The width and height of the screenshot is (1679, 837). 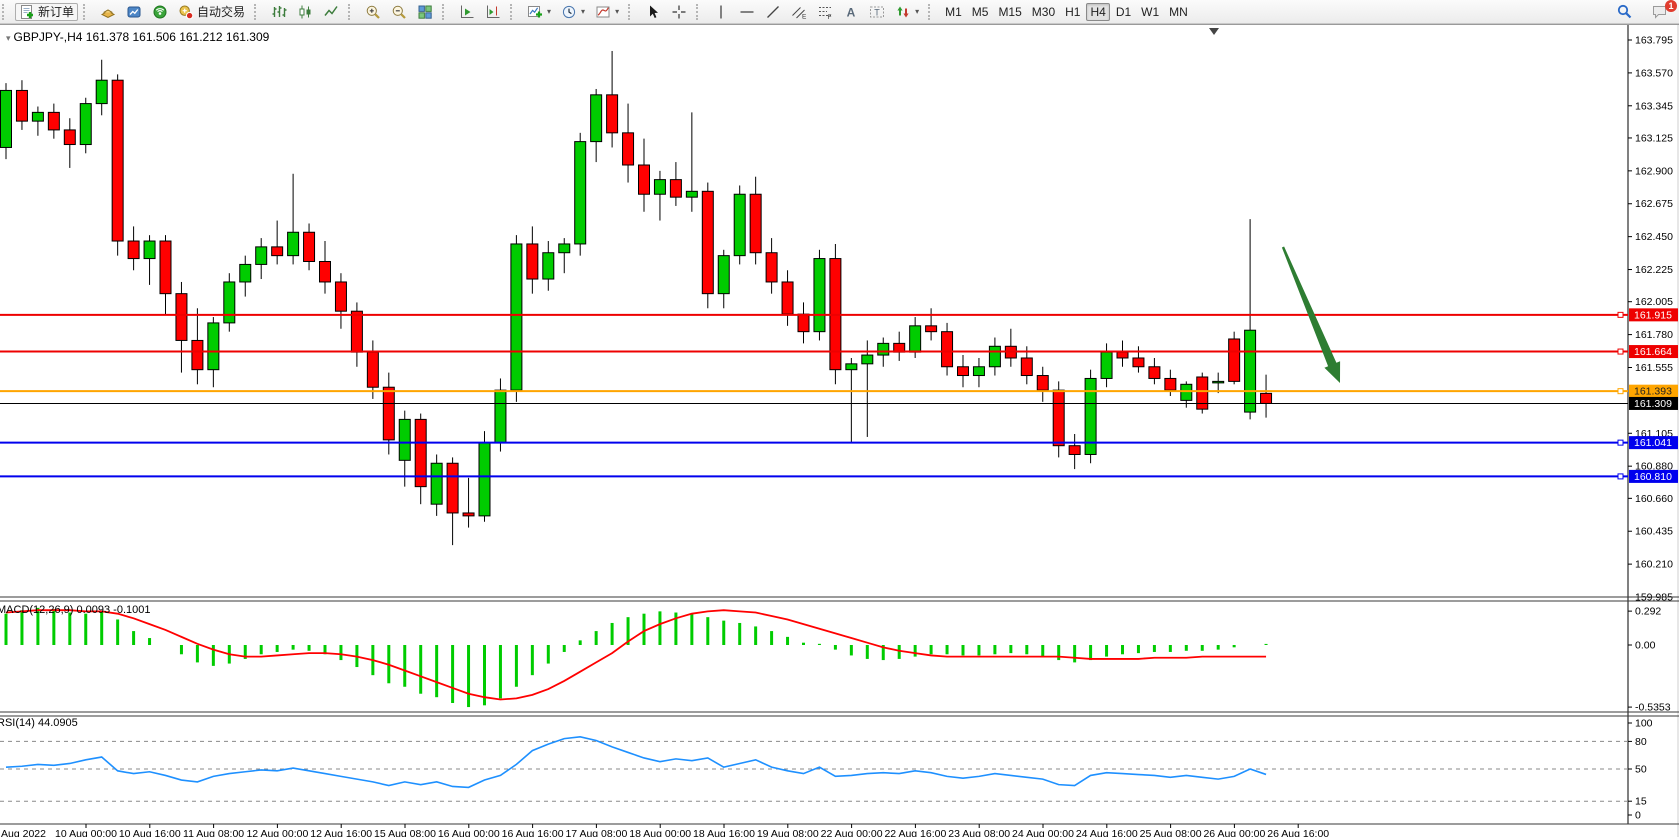 I want to click on arrows-button: ▾, so click(x=907, y=12).